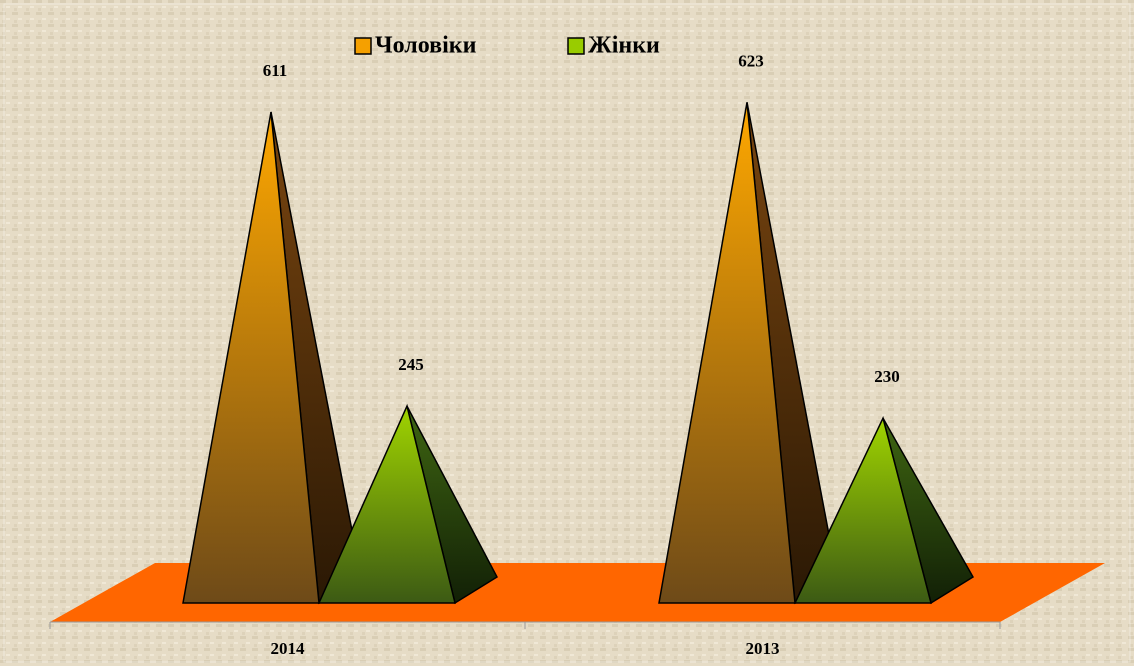 This screenshot has height=666, width=1134. I want to click on legend-label: Чоловіки, so click(426, 46).